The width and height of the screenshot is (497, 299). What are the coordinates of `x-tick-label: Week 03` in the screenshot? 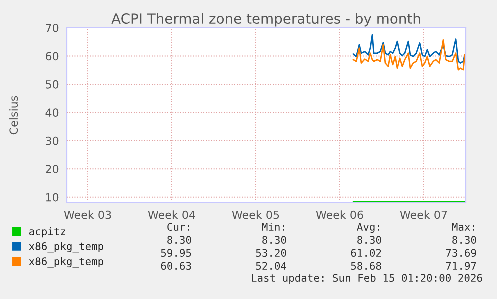 It's located at (88, 215).